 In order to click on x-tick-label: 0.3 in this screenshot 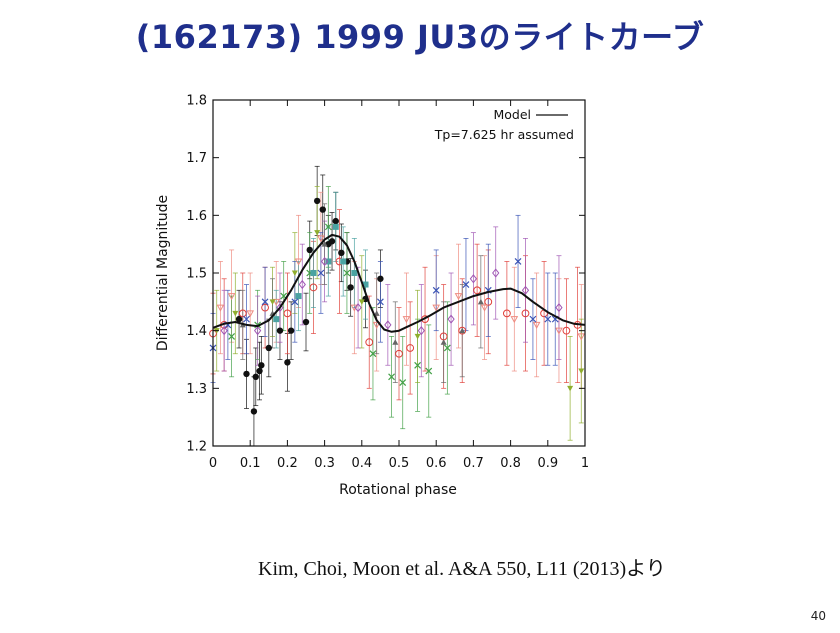, I will do `click(324, 463)`.